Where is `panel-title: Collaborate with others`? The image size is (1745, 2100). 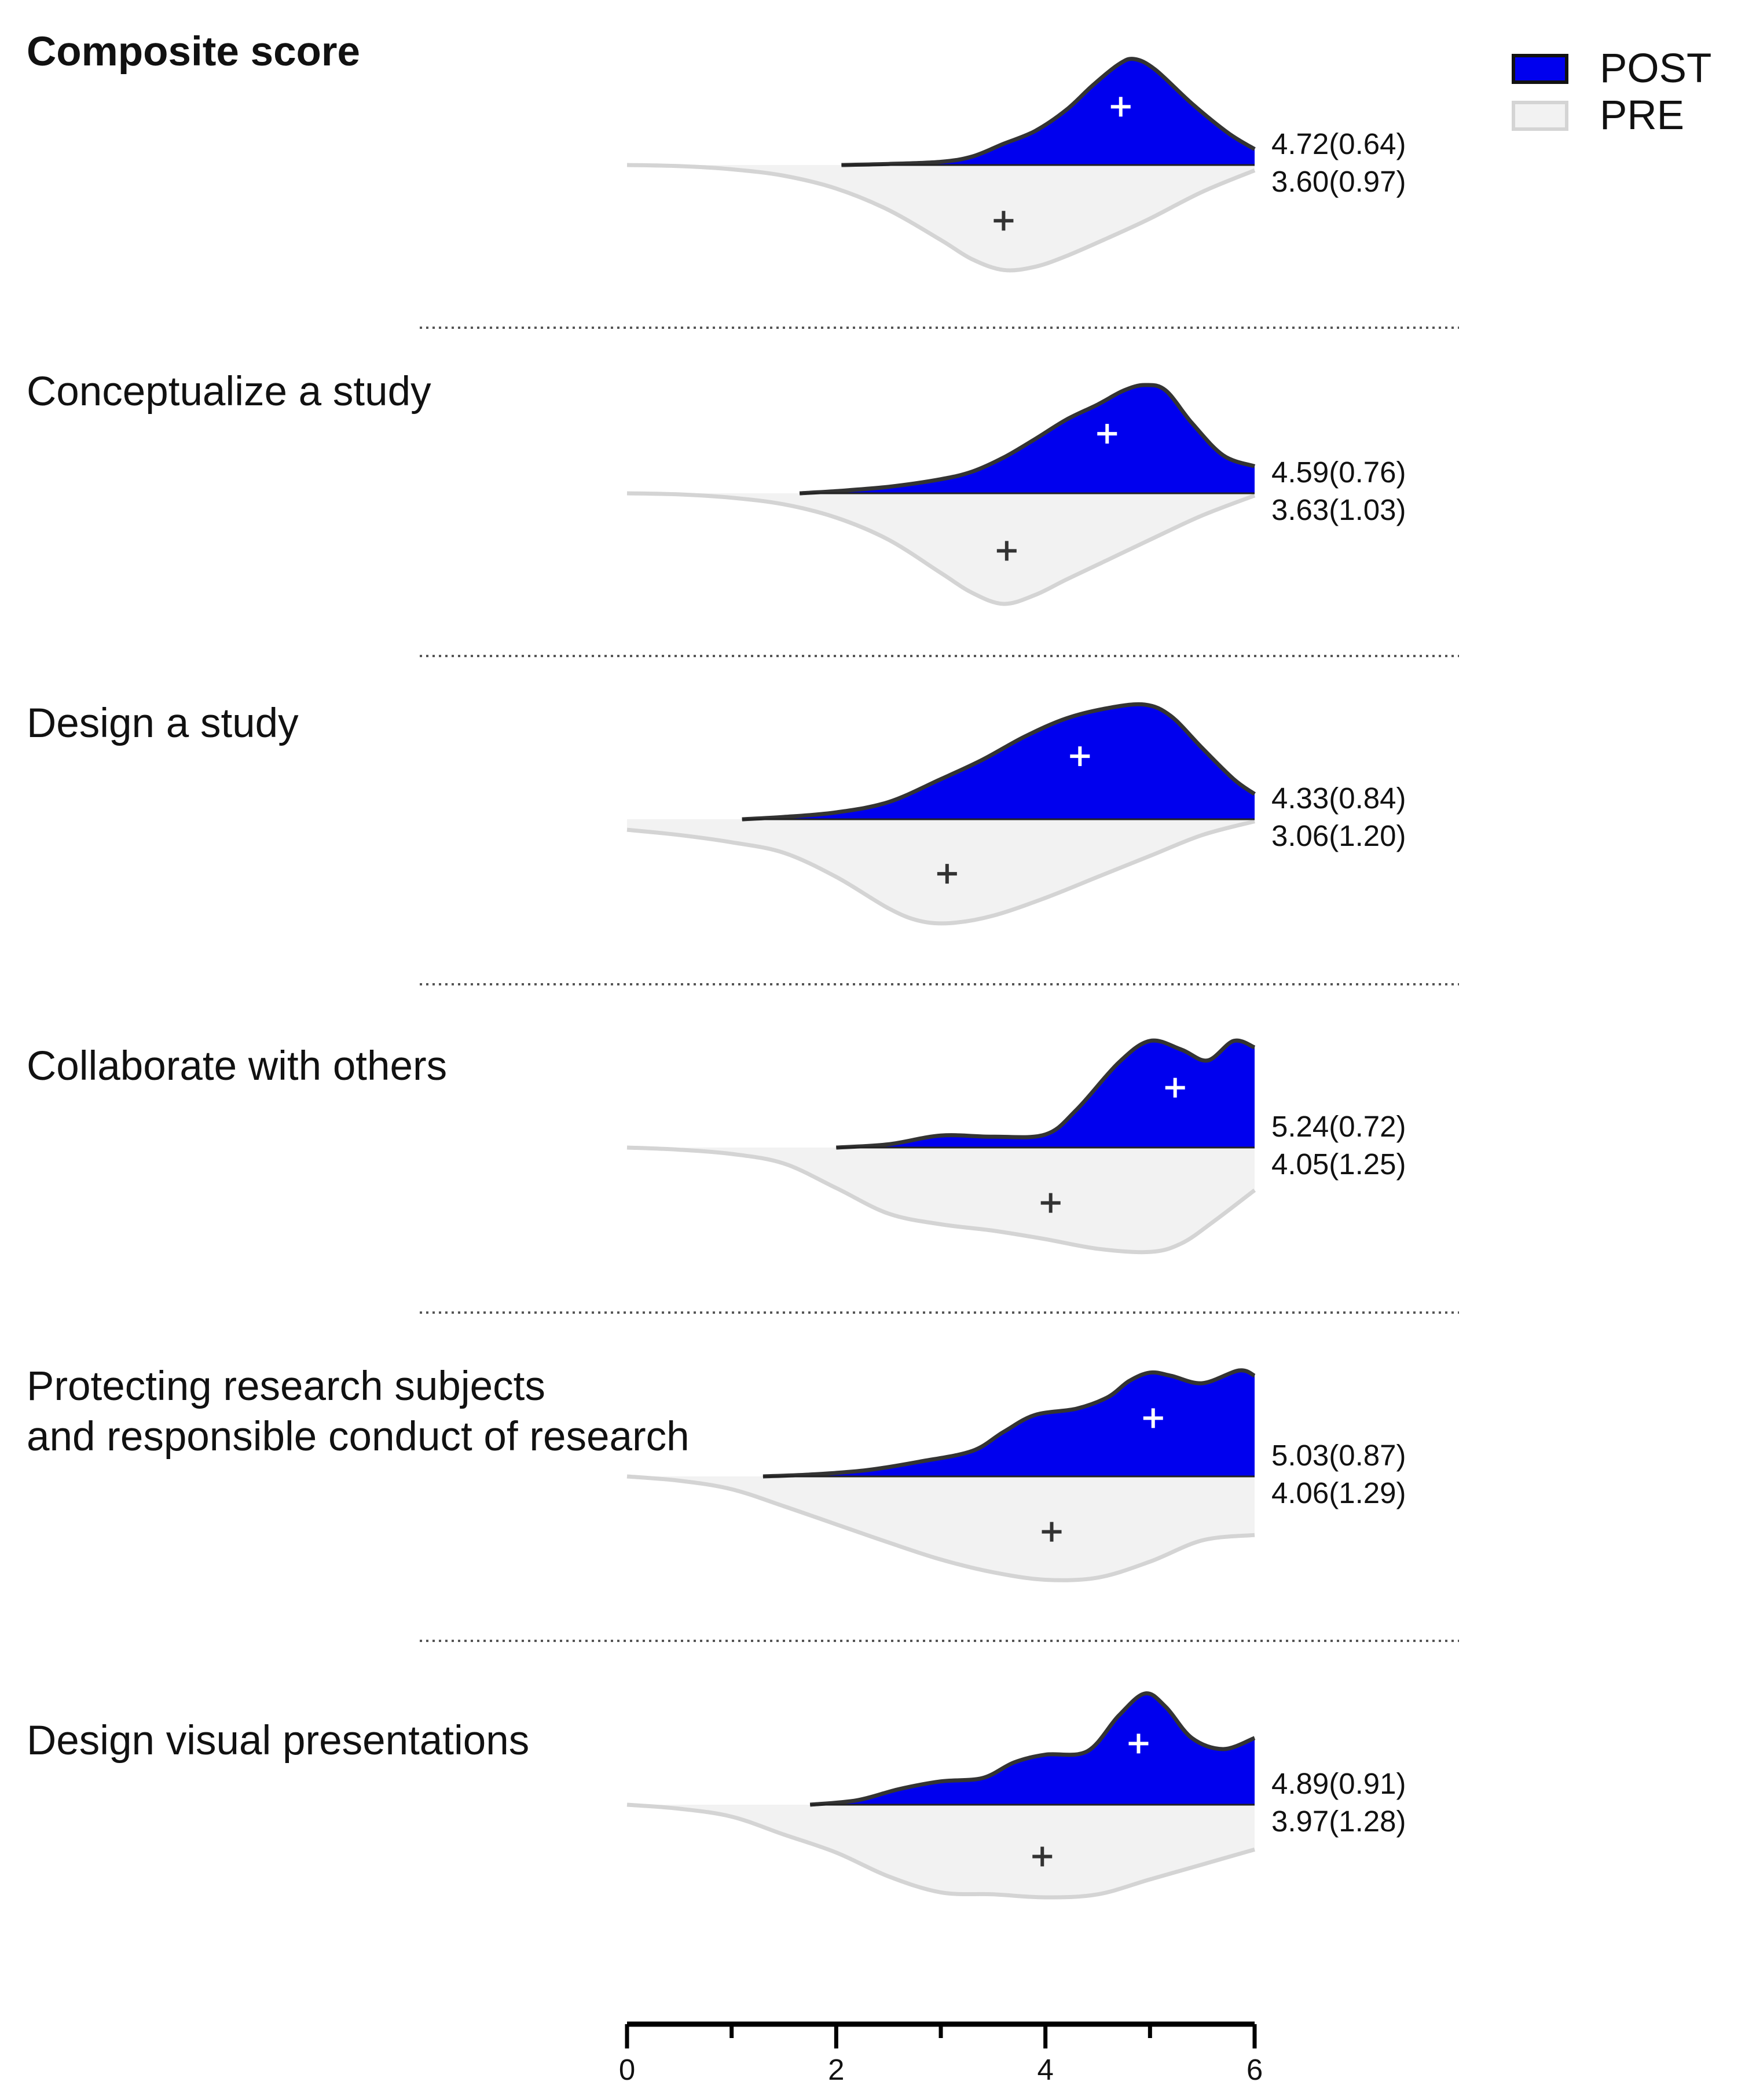
panel-title: Collaborate with others is located at coordinates (237, 1066).